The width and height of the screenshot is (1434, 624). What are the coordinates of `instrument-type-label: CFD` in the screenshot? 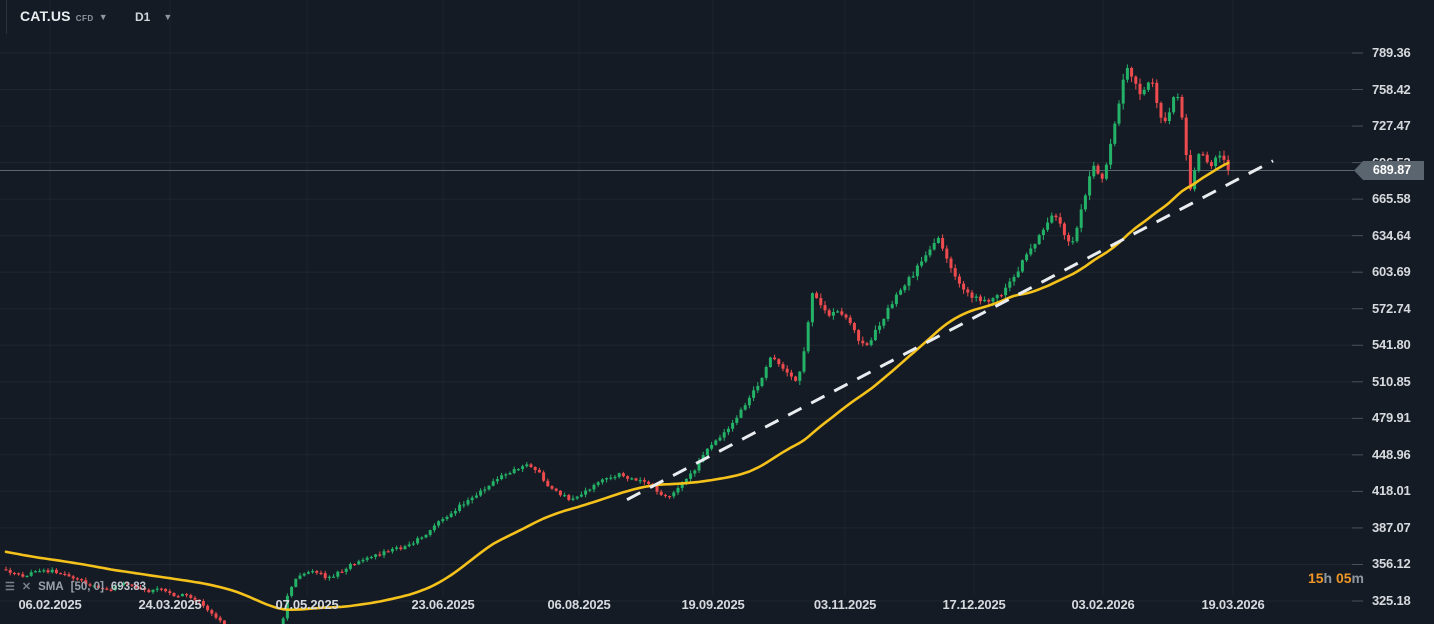 It's located at (84, 18).